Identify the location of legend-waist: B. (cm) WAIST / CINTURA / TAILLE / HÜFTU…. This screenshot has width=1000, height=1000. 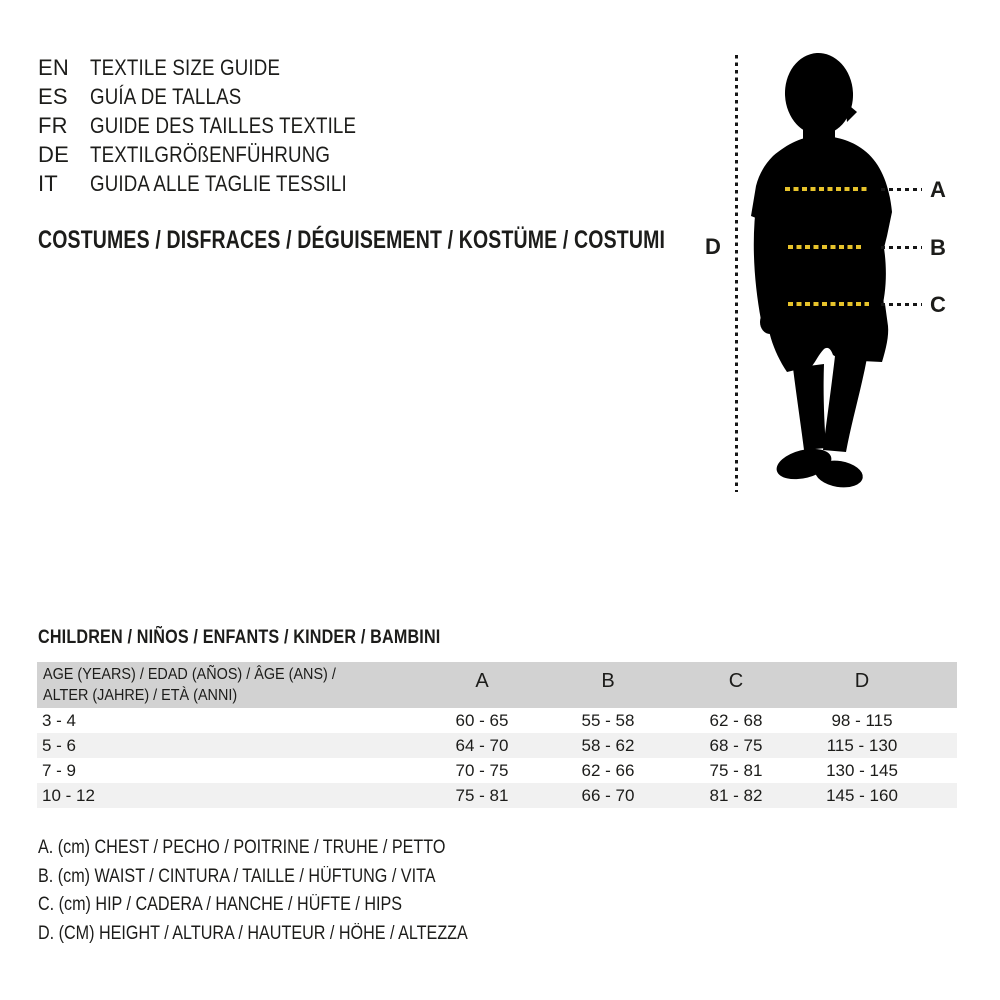
(237, 876).